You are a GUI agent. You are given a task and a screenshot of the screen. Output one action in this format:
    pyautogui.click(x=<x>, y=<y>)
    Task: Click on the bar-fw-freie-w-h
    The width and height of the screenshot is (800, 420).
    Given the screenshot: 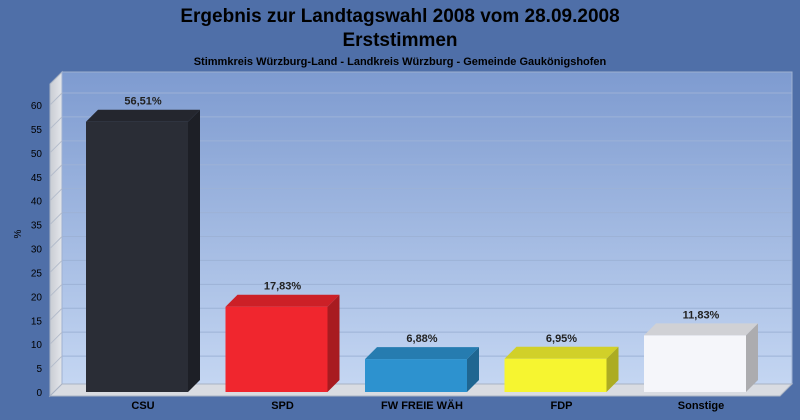 What is the action you would take?
    pyautogui.click(x=422, y=369)
    